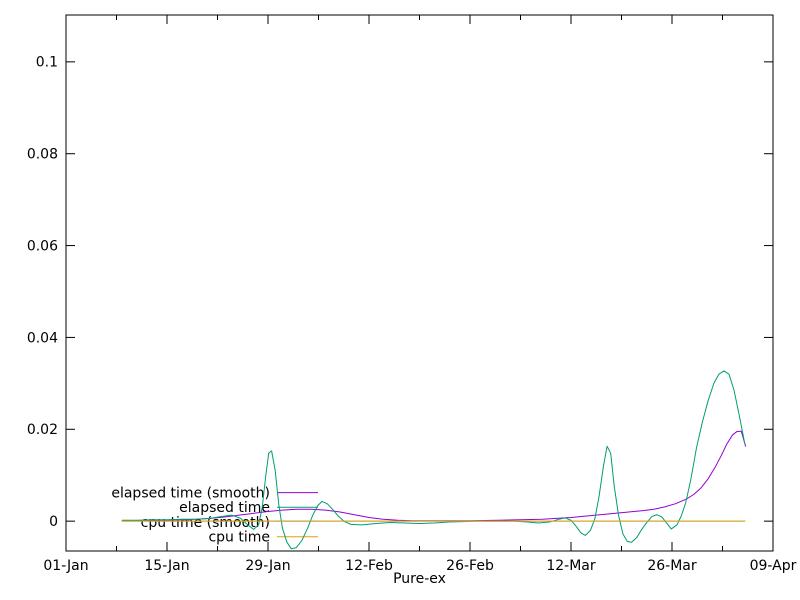 This screenshot has height=600, width=800. What do you see at coordinates (42, 155) in the screenshot?
I see `y-tick-label: 0.08` at bounding box center [42, 155].